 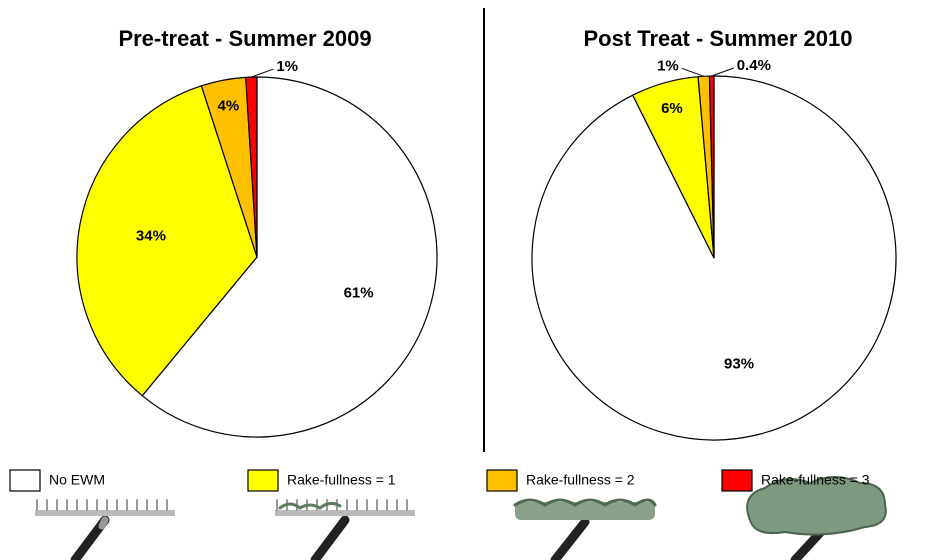 What do you see at coordinates (151, 236) in the screenshot?
I see `data-label: 34%` at bounding box center [151, 236].